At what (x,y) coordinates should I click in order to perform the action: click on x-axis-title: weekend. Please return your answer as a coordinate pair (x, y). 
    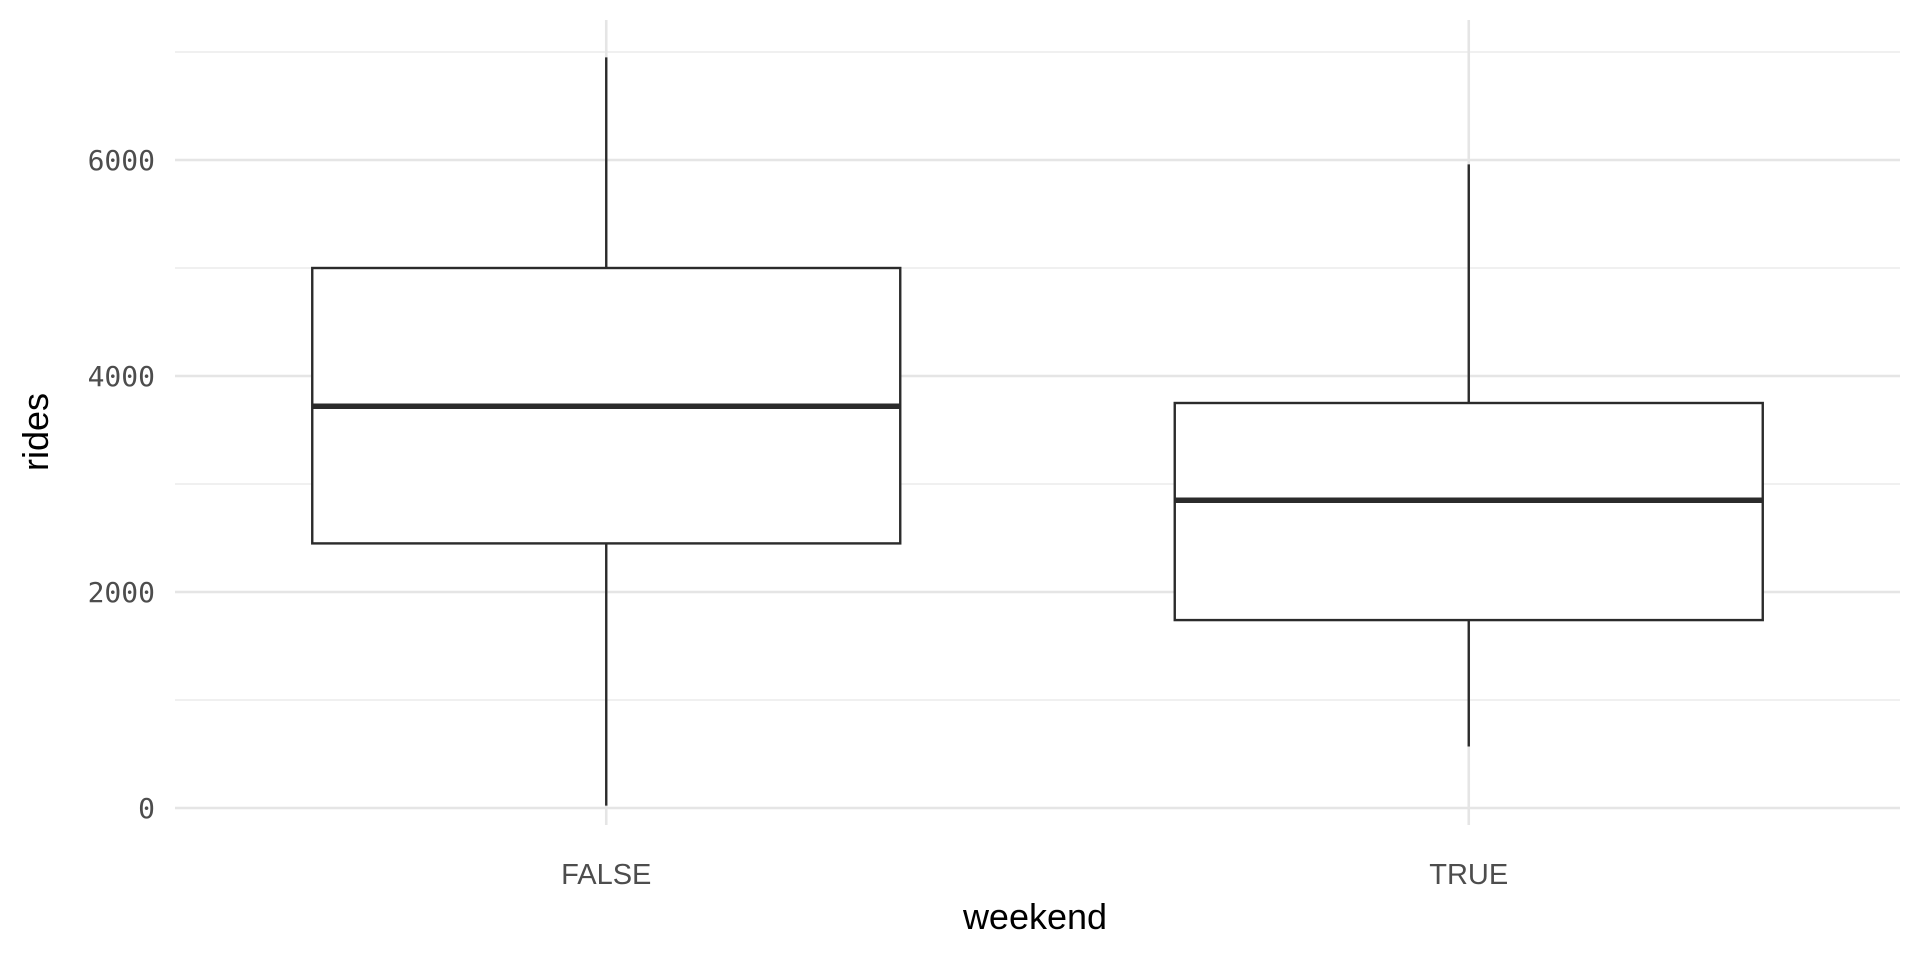
    Looking at the image, I should click on (1034, 916).